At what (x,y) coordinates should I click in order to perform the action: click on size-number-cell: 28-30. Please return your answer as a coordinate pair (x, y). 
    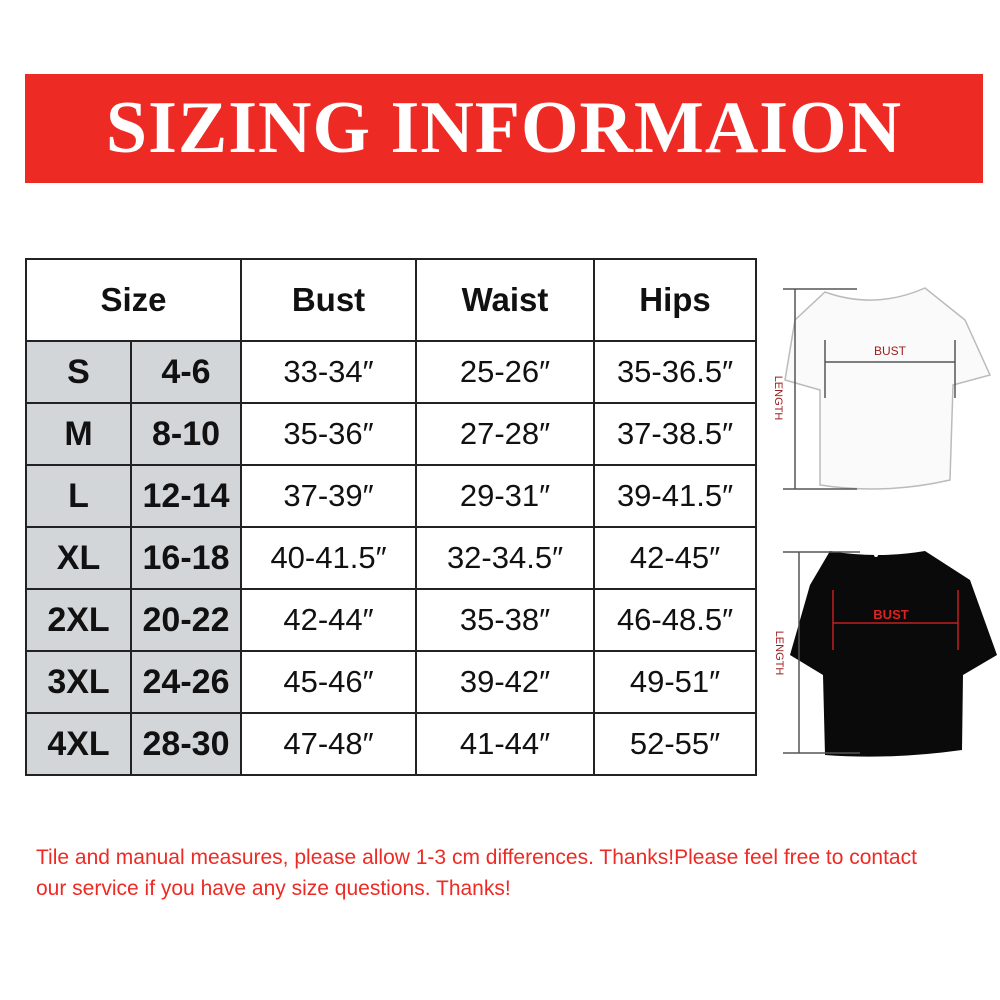
    Looking at the image, I should click on (186, 744).